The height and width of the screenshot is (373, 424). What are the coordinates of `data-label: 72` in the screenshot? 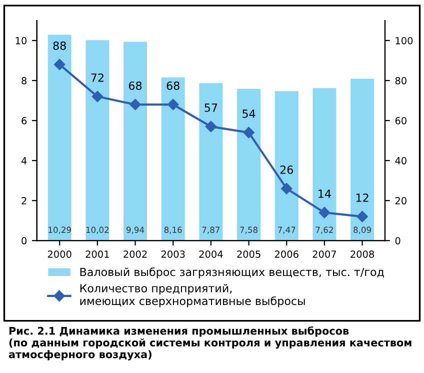 It's located at (97, 77).